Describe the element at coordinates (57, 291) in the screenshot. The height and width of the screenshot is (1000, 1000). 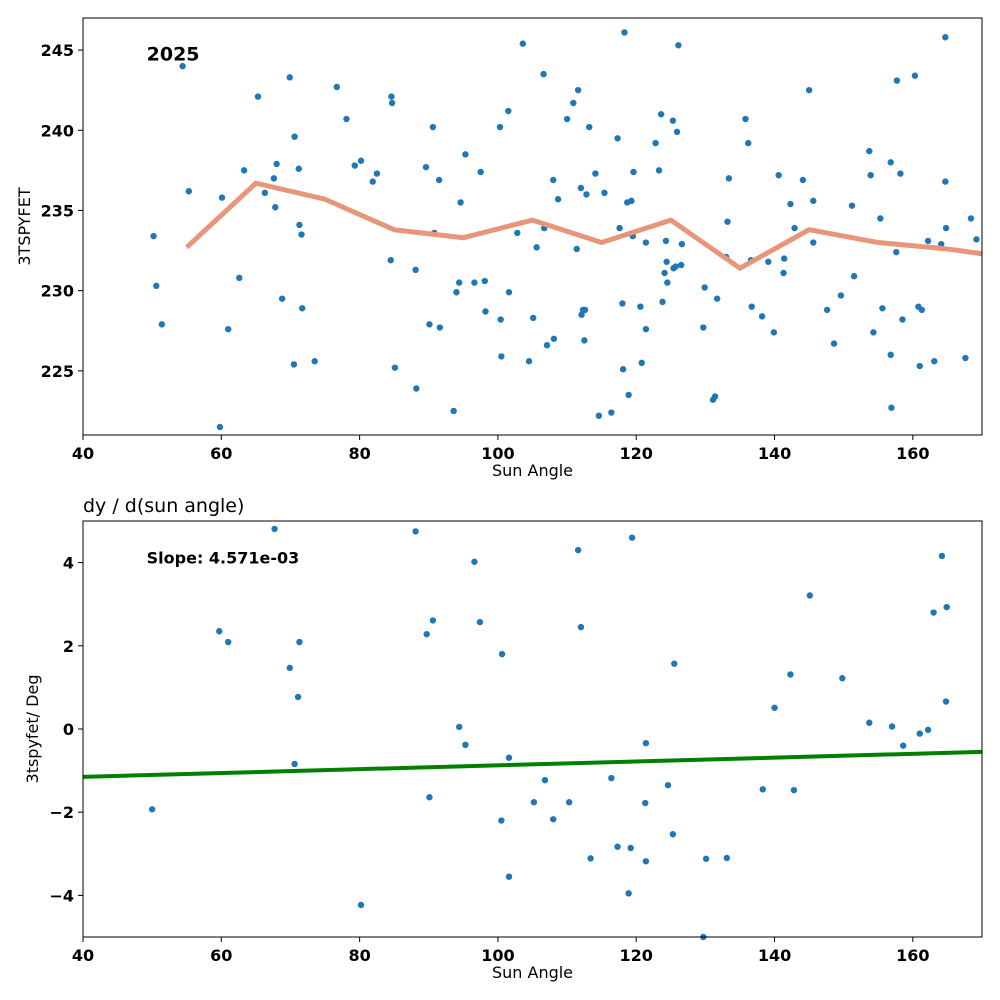
I see `top-chart-y-tick-label: 230` at that location.